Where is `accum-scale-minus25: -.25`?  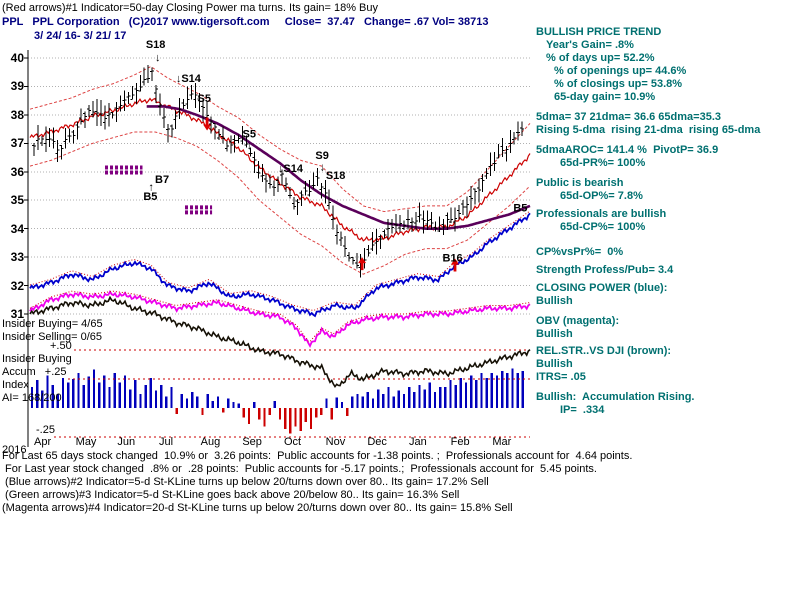 accum-scale-minus25: -.25 is located at coordinates (45, 430).